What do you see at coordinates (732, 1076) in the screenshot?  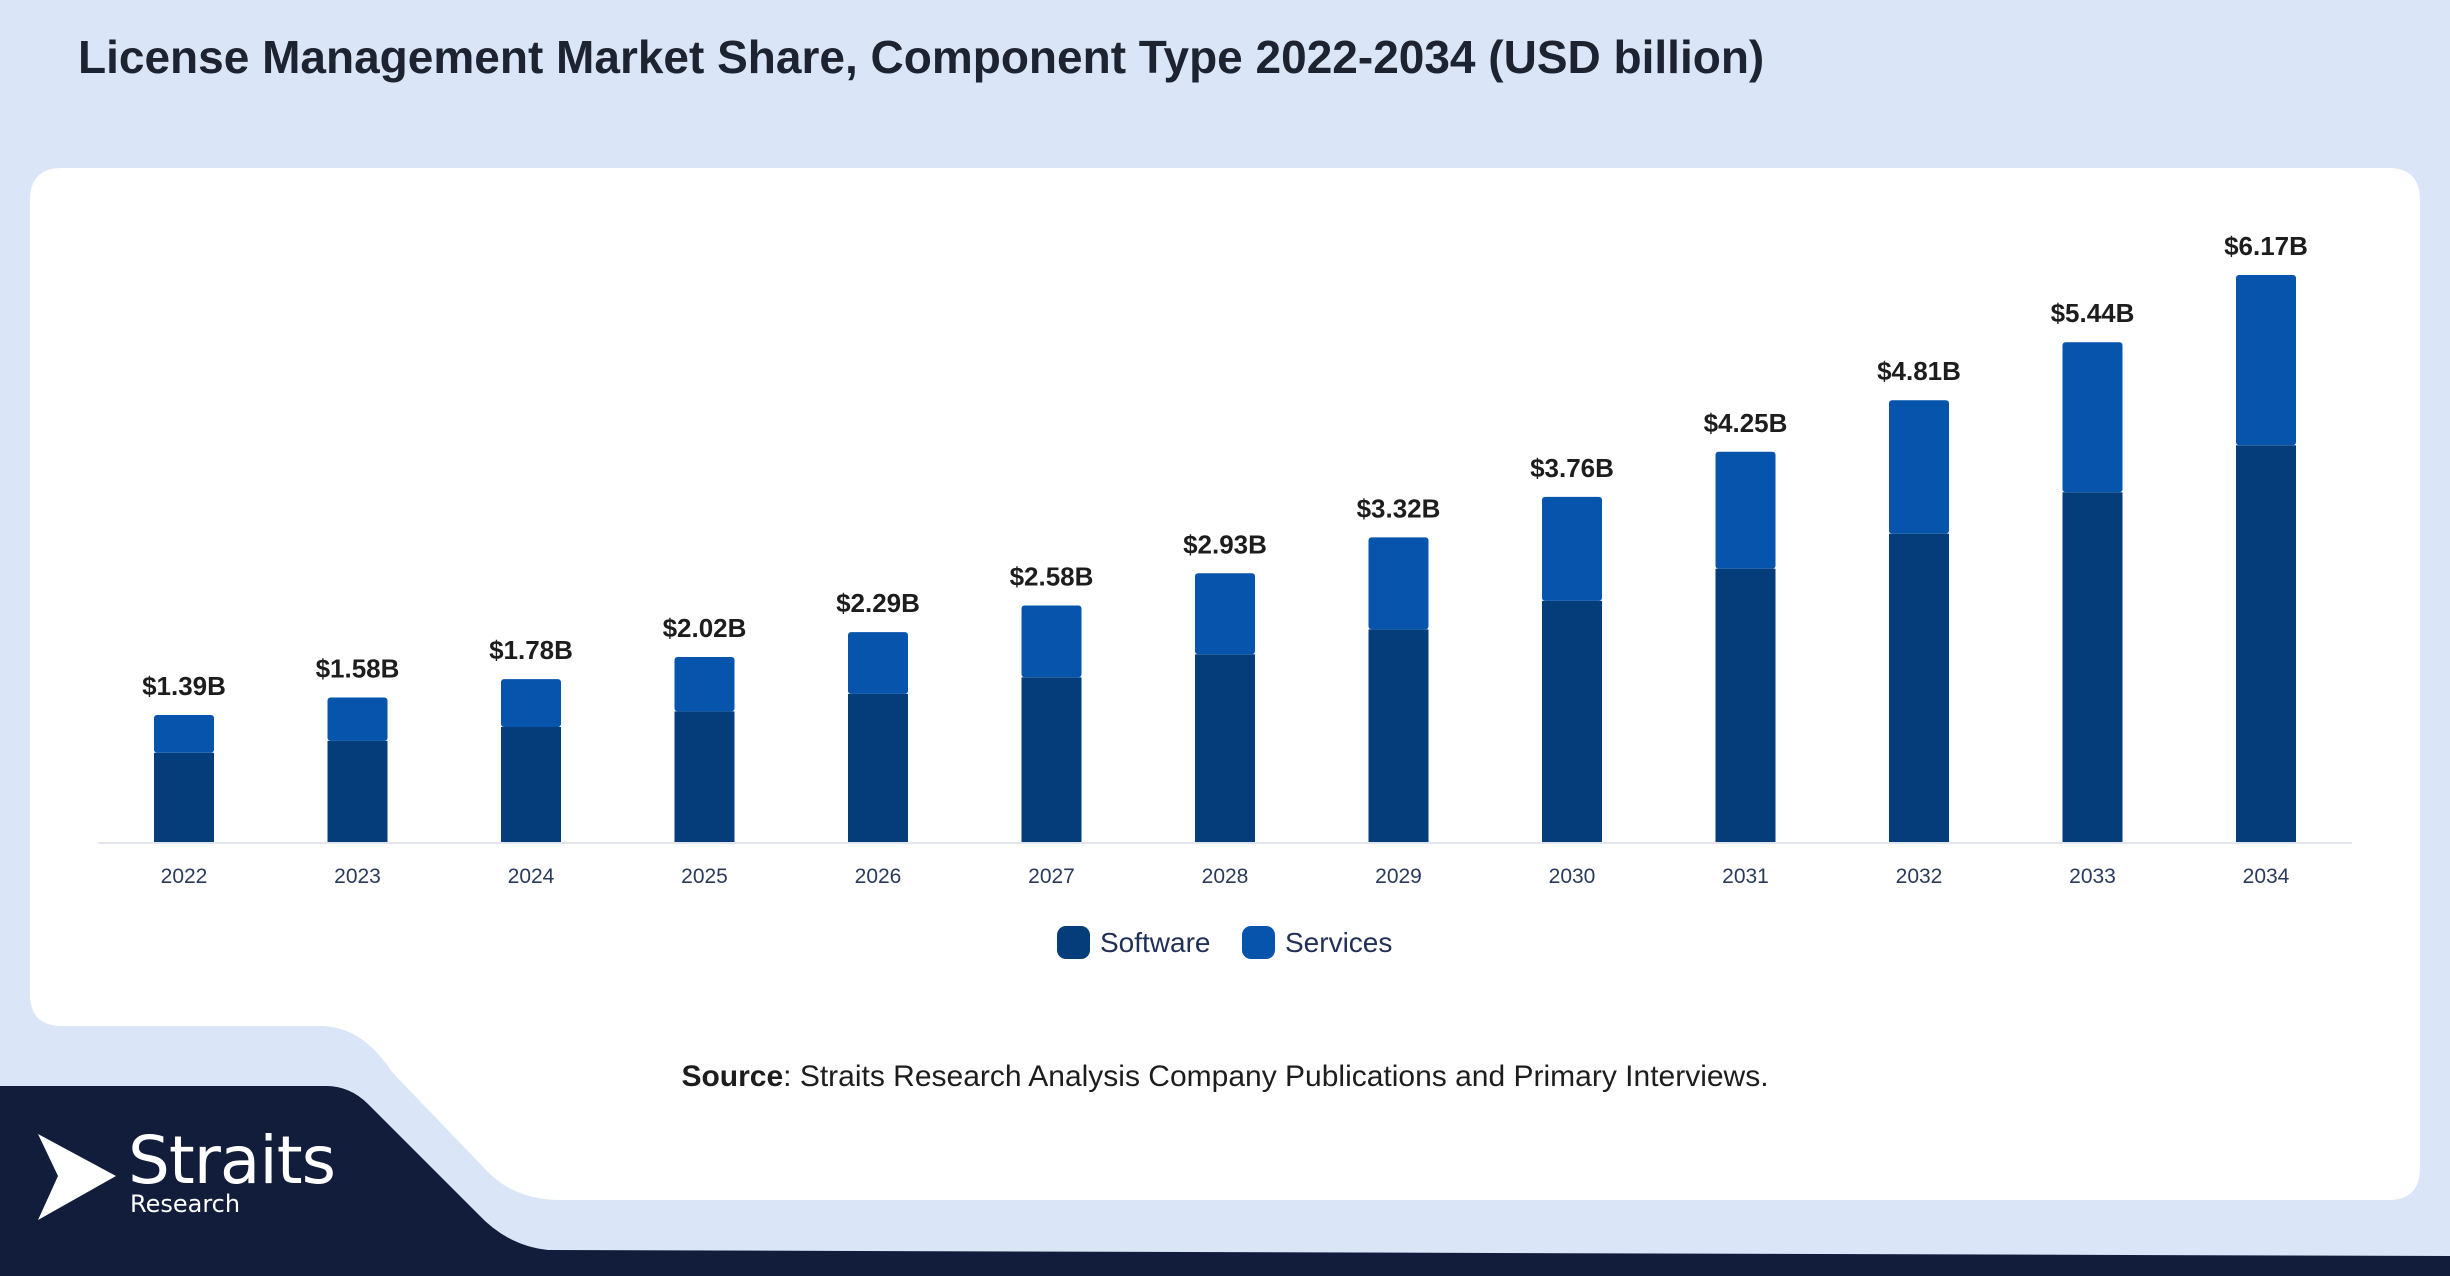 I see `source-label: Source` at bounding box center [732, 1076].